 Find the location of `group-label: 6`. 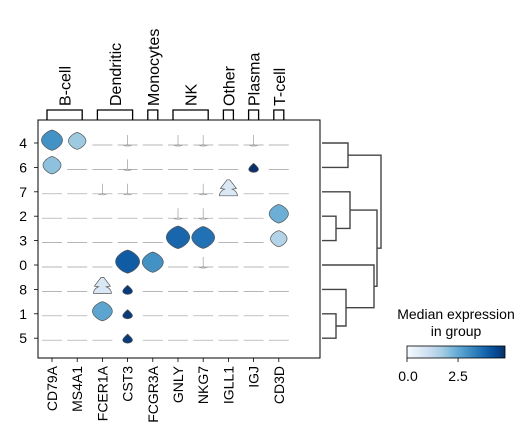

group-label: 6 is located at coordinates (23, 167).